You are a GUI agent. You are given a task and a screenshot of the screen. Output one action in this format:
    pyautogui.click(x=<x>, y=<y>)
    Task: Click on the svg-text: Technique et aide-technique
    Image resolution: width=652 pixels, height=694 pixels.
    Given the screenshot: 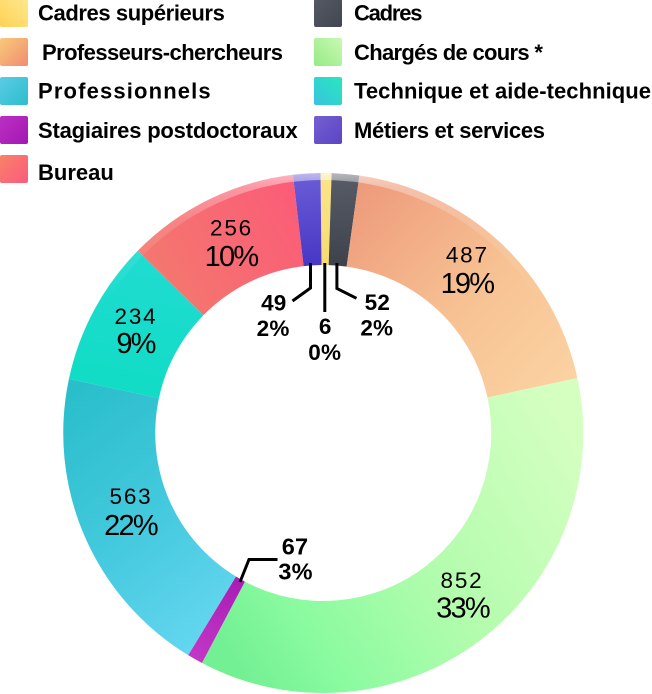 What is the action you would take?
    pyautogui.click(x=502, y=91)
    